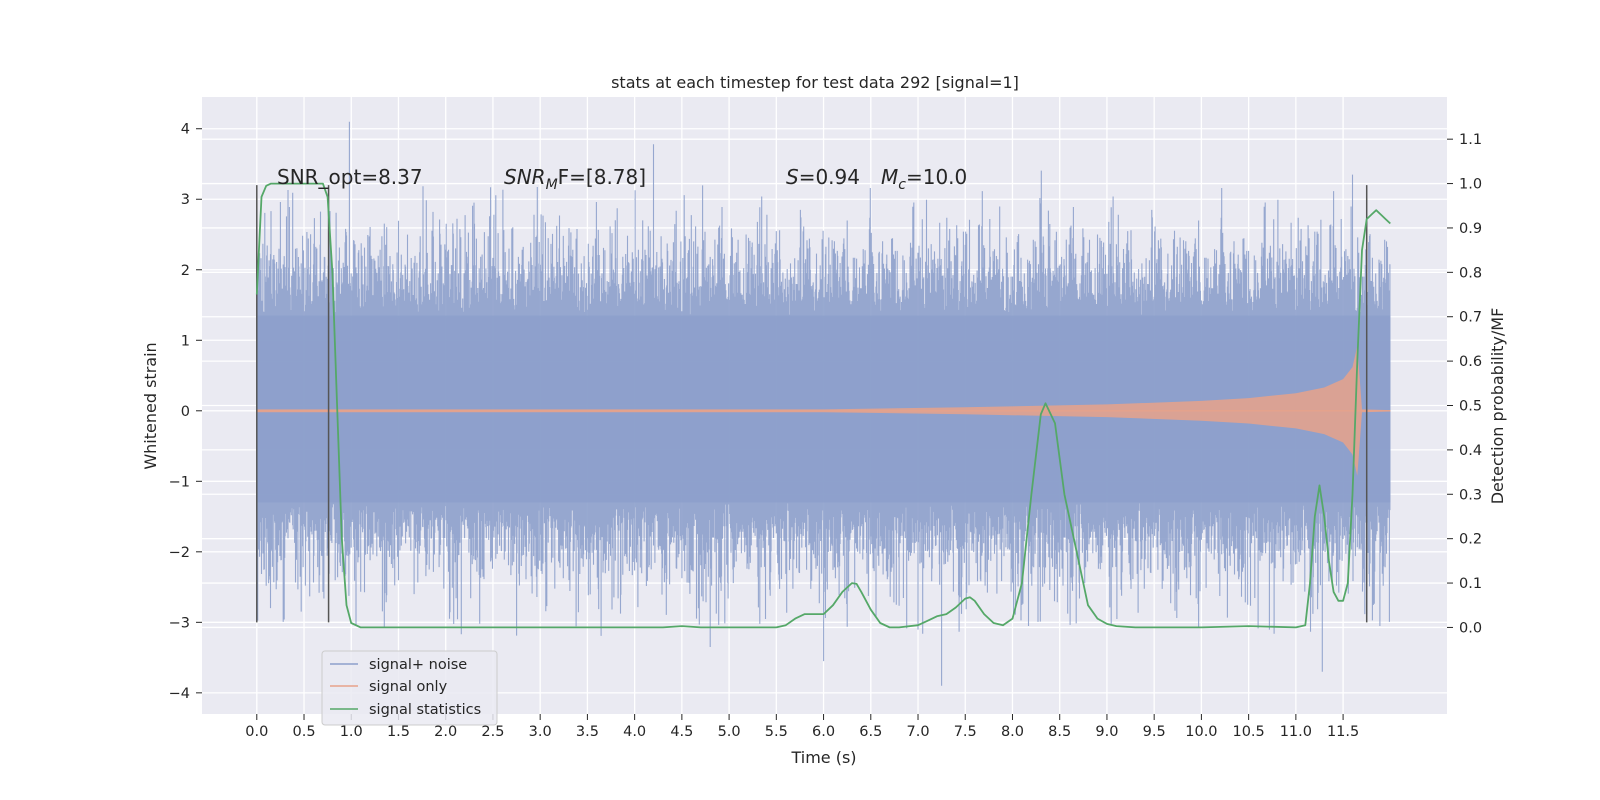 This screenshot has width=1600, height=800. Describe the element at coordinates (179, 623) in the screenshot. I see `y-left-tick-label: −3` at that location.